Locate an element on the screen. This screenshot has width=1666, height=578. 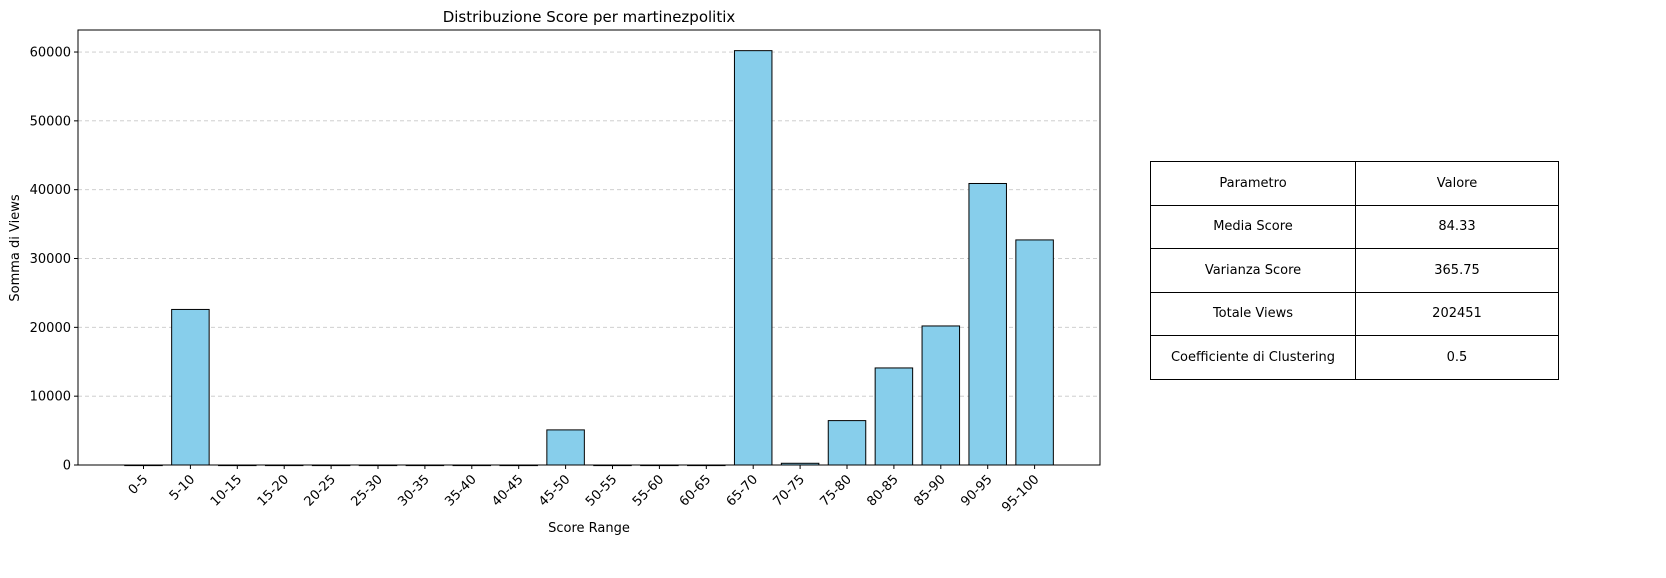
x-tick-label: 80-85 is located at coordinates (882, 490).